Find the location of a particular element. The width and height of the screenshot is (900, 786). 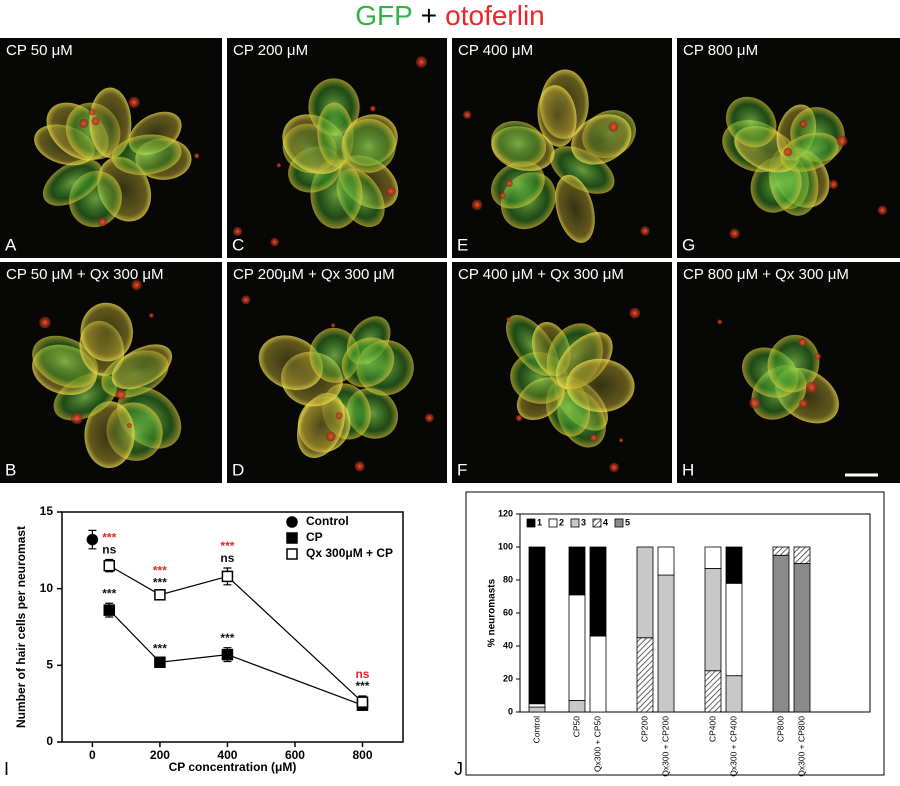

panel-caption: CP 400 μM + Qx 300 μM is located at coordinates (541, 274).